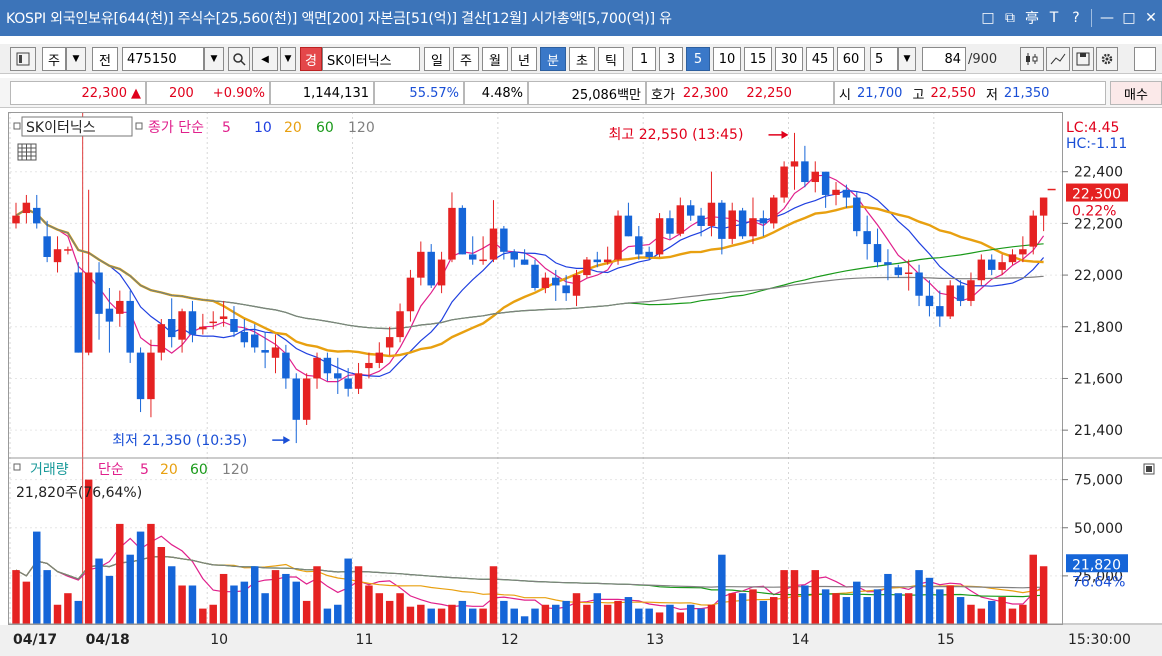 The image size is (1162, 656). I want to click on help-icon: ?, so click(1076, 18).